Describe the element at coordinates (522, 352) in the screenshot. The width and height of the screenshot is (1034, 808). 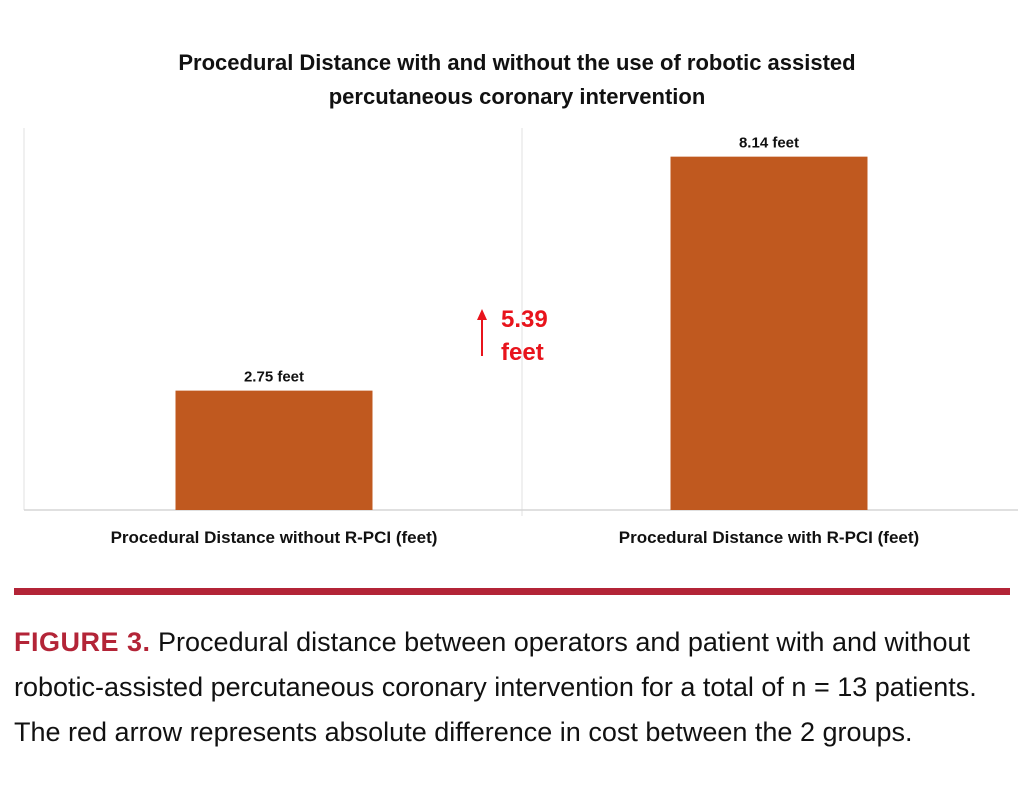
I see `difference-unit: feet` at that location.